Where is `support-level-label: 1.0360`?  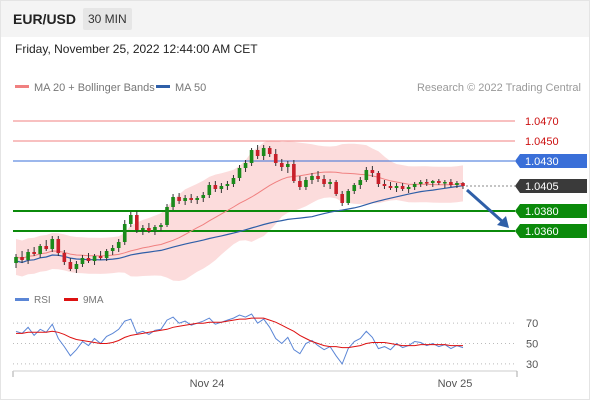 support-level-label: 1.0360 is located at coordinates (542, 232).